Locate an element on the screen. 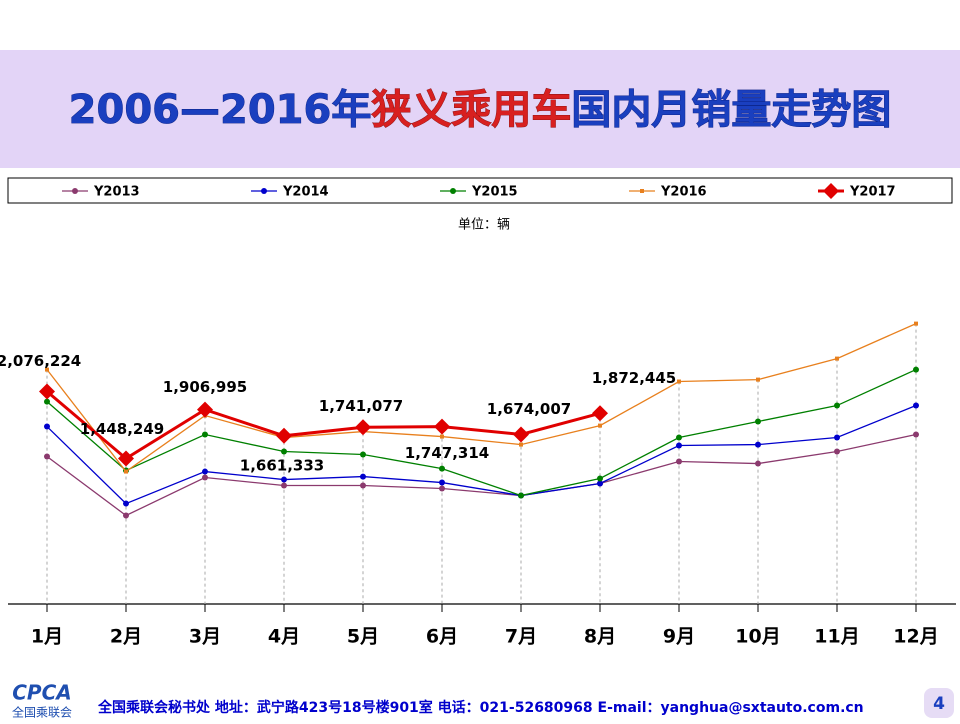 This screenshot has height=724, width=960. x-tick-label: 1月 is located at coordinates (47, 637).